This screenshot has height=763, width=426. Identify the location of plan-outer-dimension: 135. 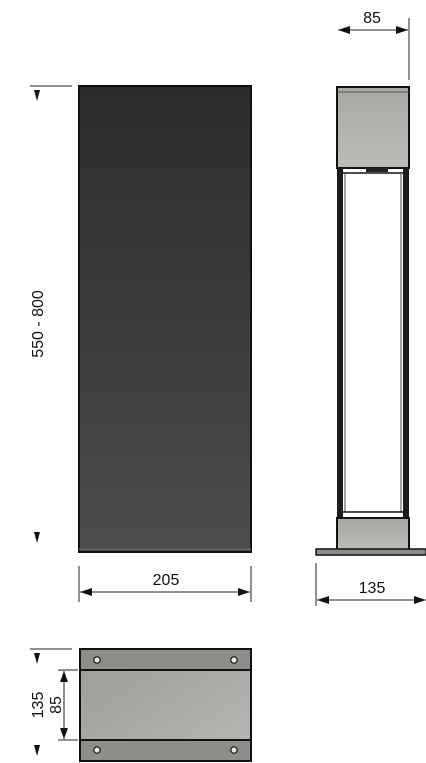
(51, 702).